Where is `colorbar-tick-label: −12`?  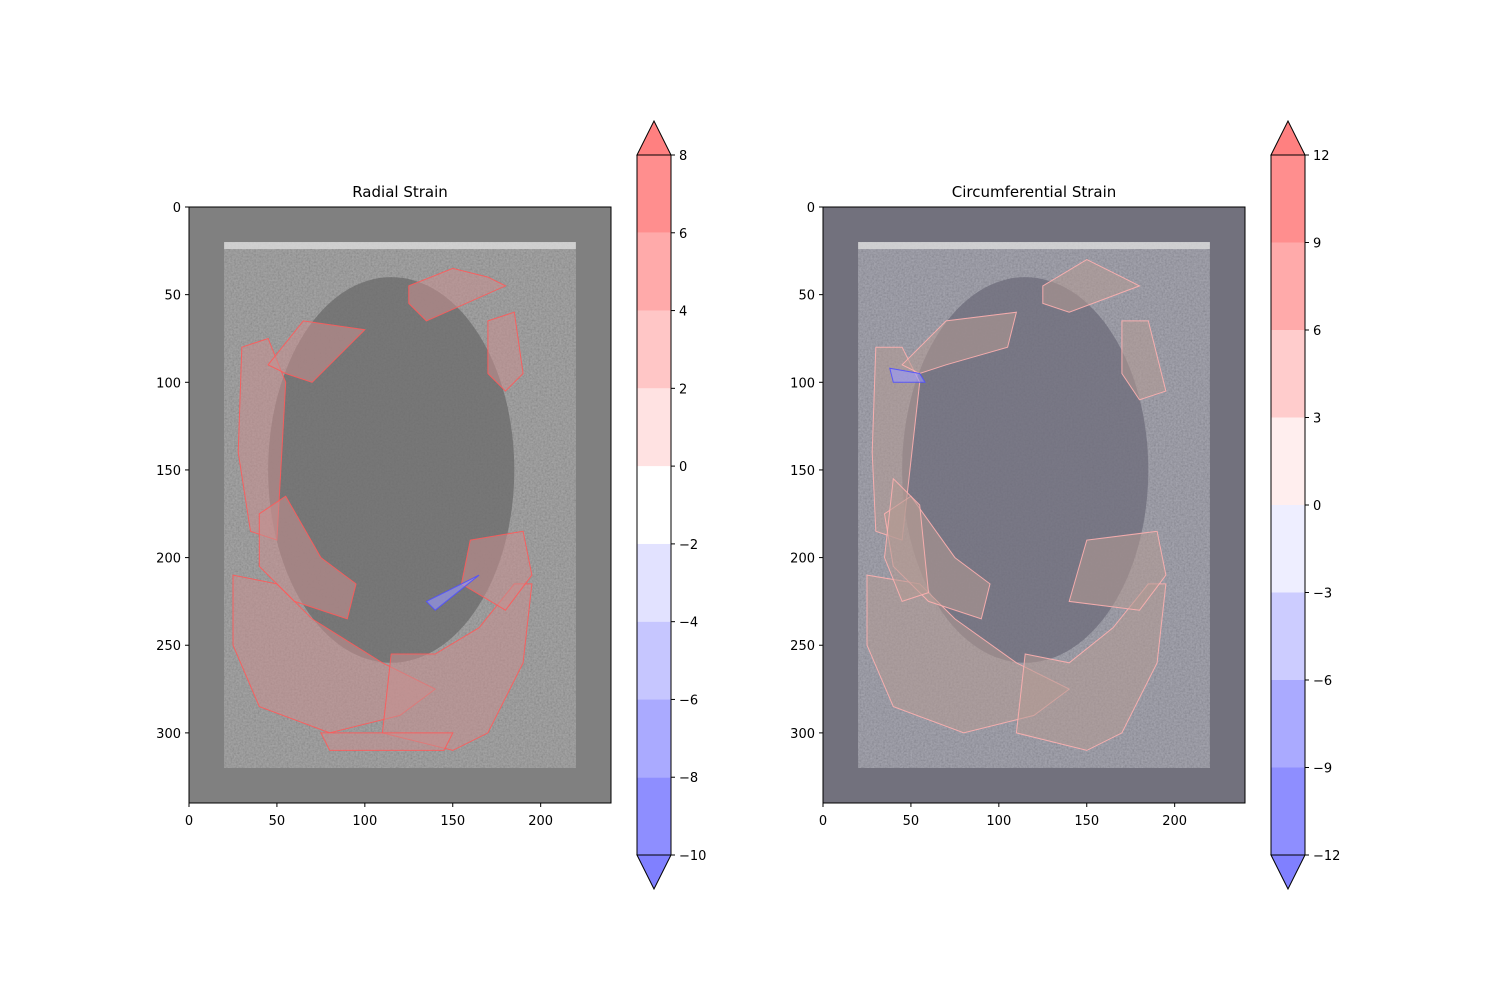 colorbar-tick-label: −12 is located at coordinates (1326, 856).